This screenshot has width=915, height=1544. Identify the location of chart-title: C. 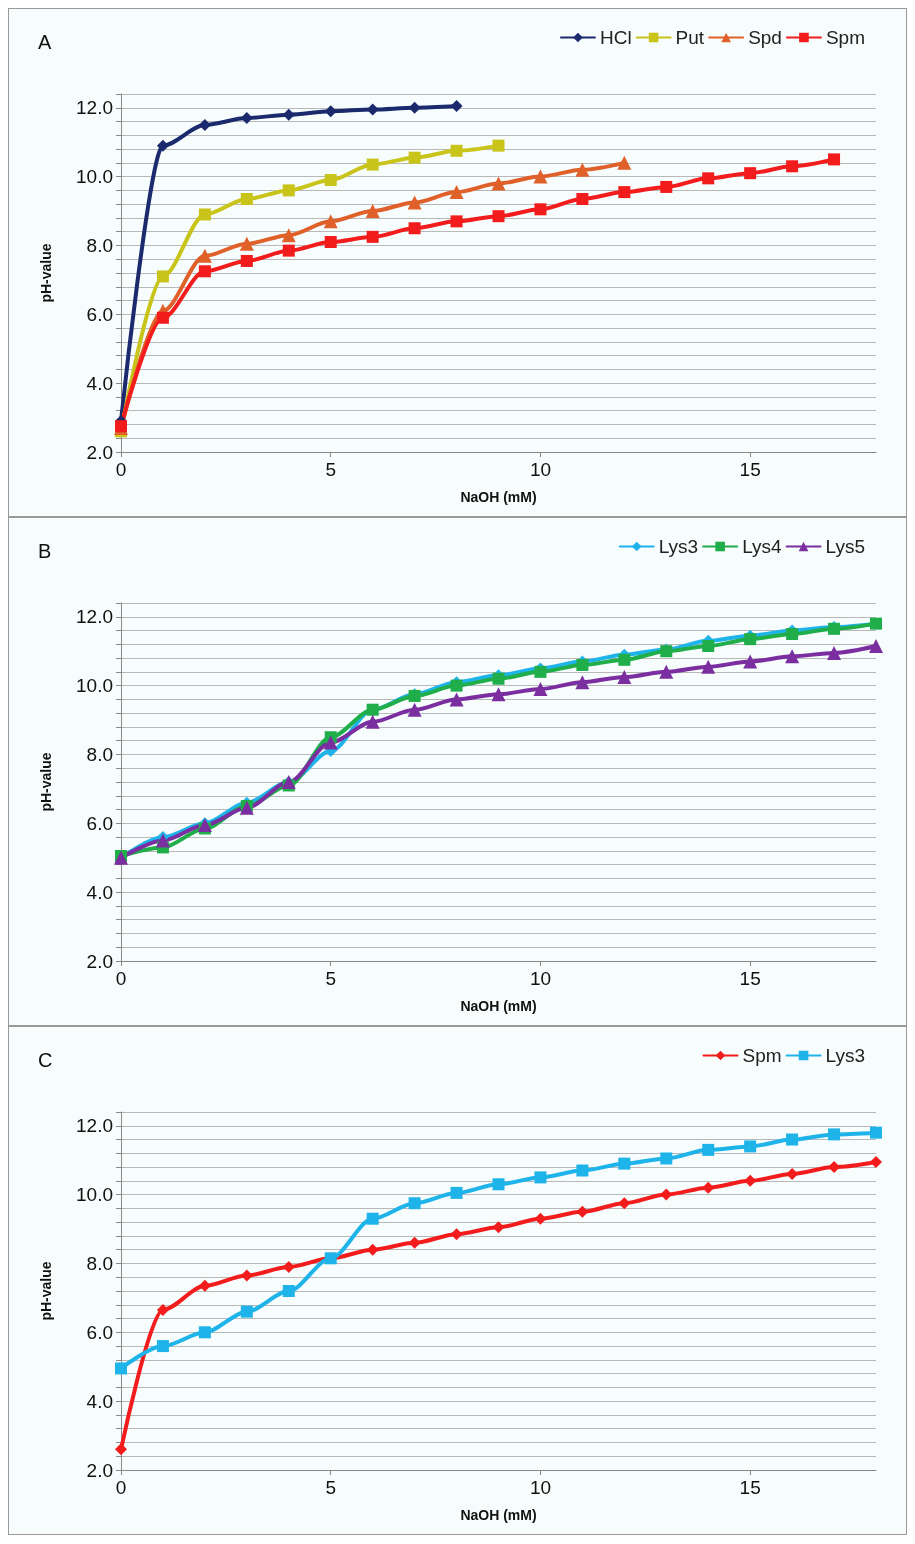
(45, 1060).